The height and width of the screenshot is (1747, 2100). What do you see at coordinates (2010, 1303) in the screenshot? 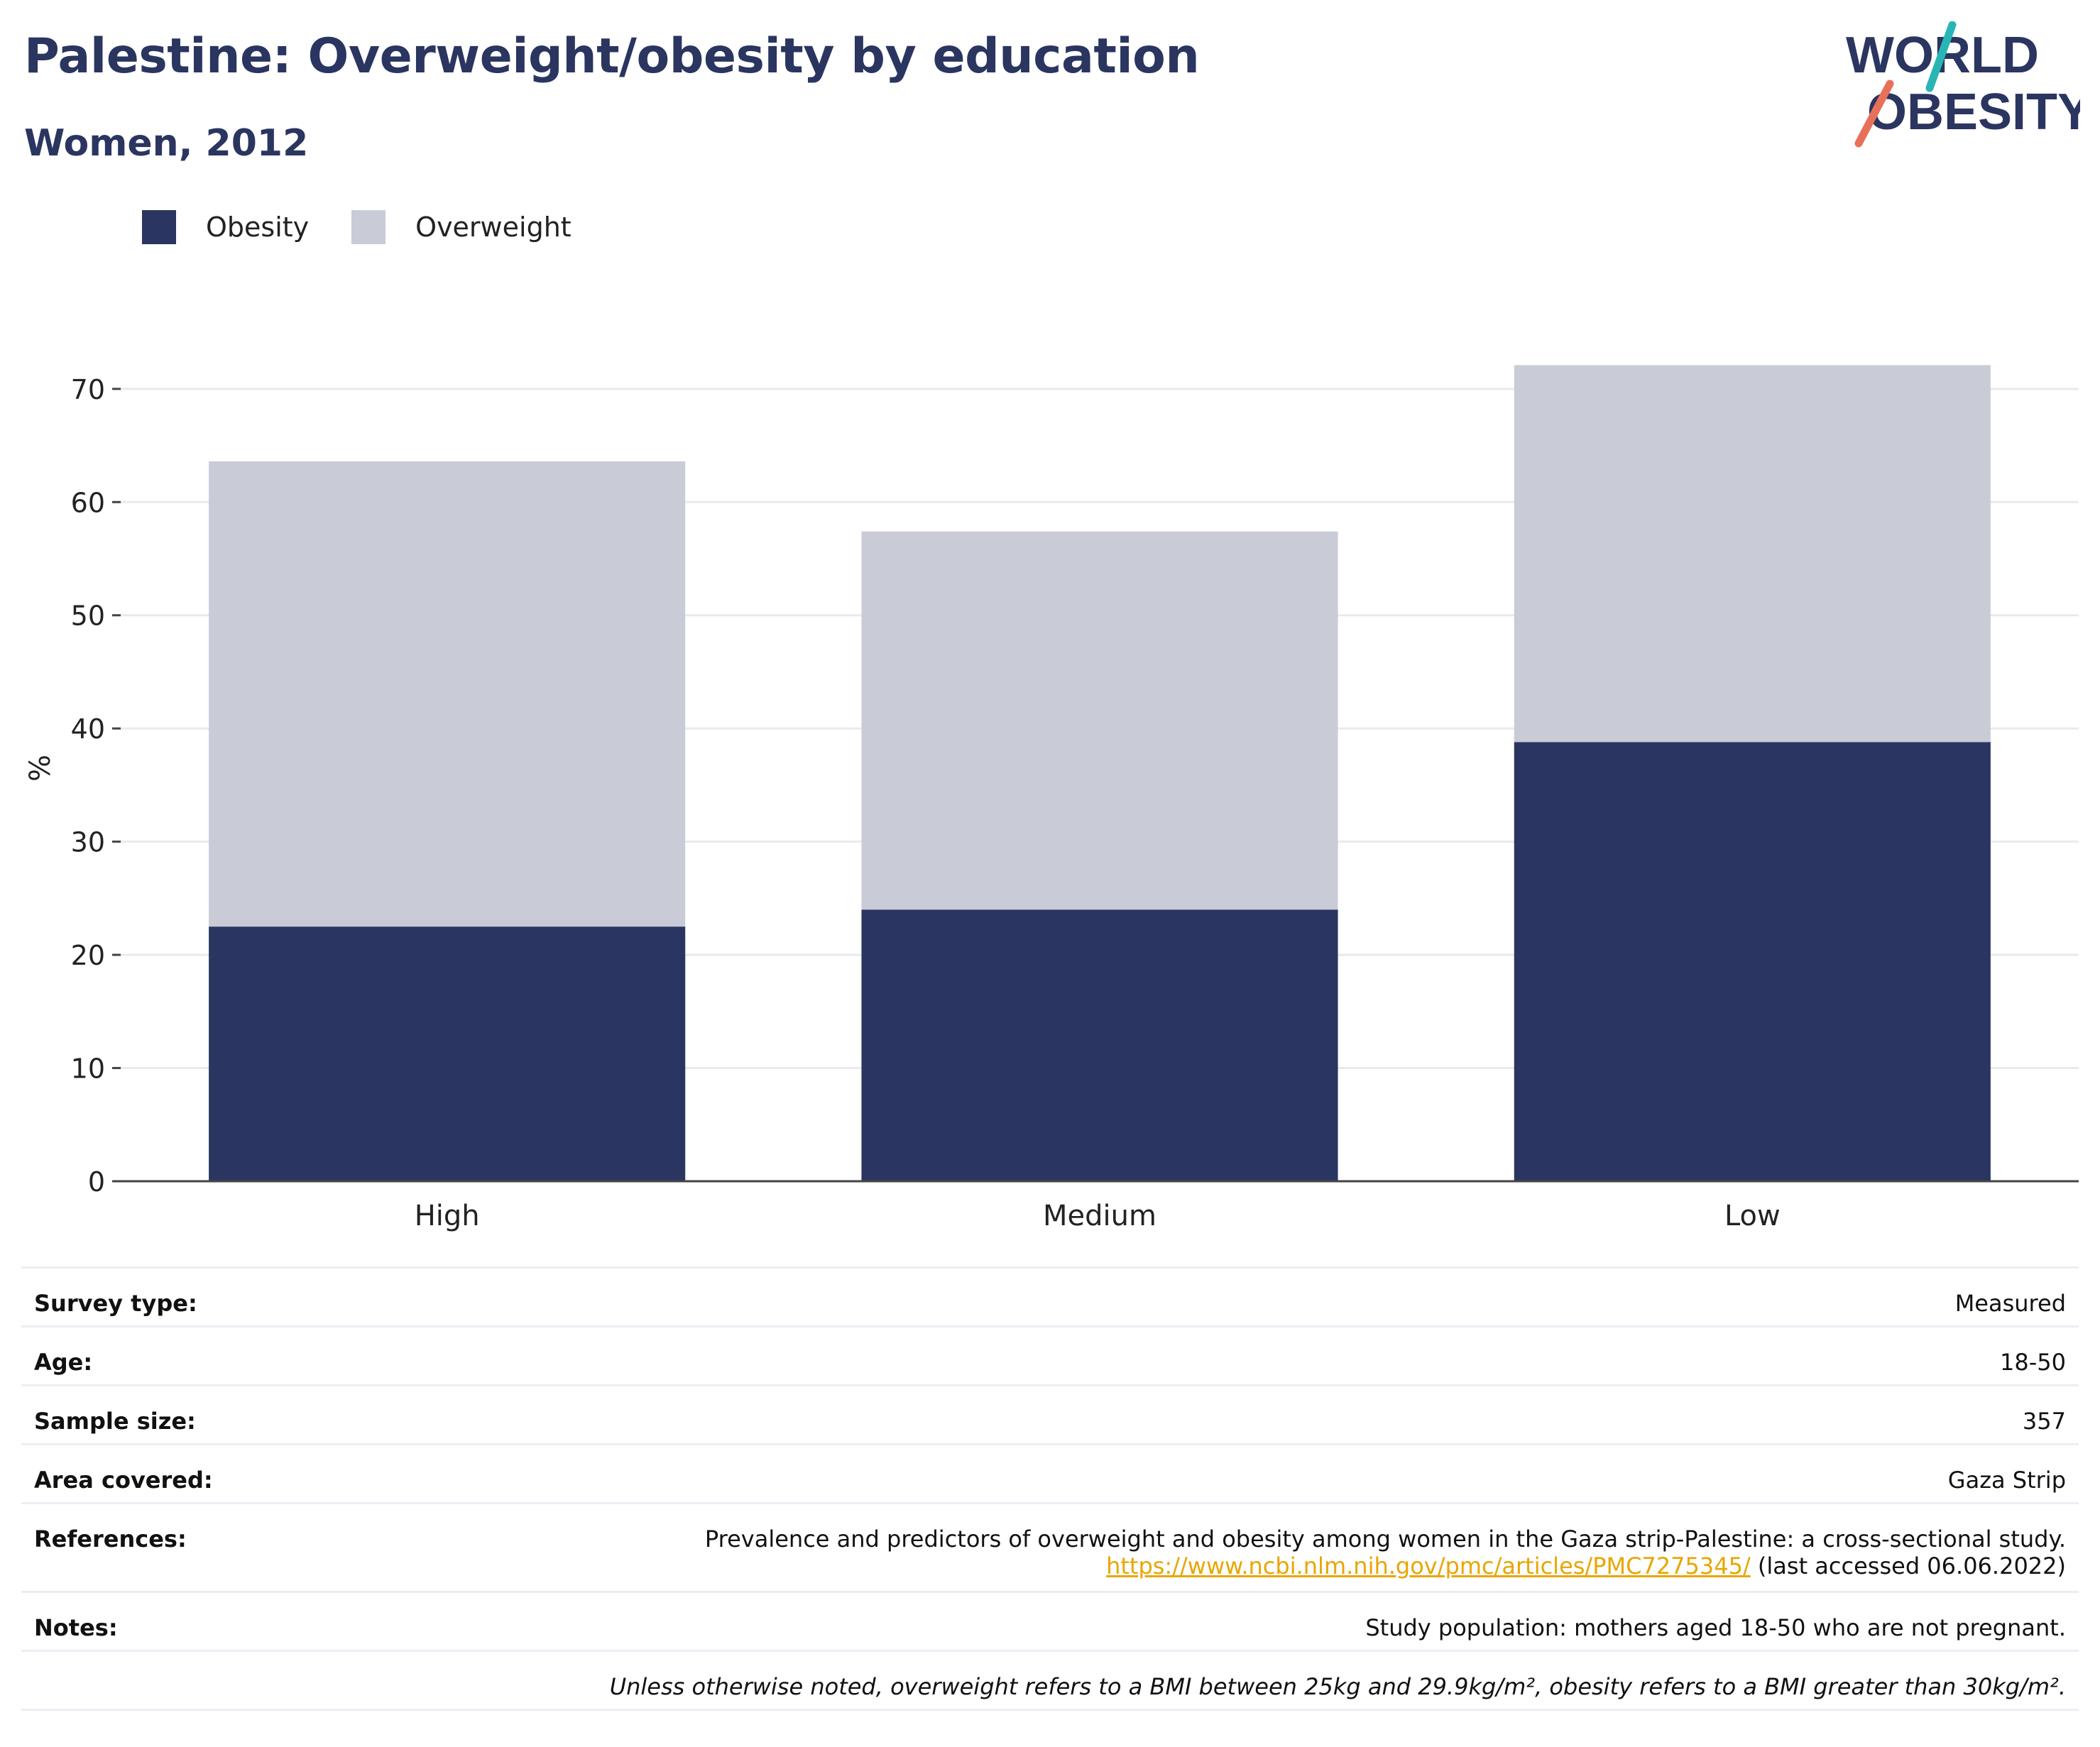
I see `survey-type-value: Measured` at bounding box center [2010, 1303].